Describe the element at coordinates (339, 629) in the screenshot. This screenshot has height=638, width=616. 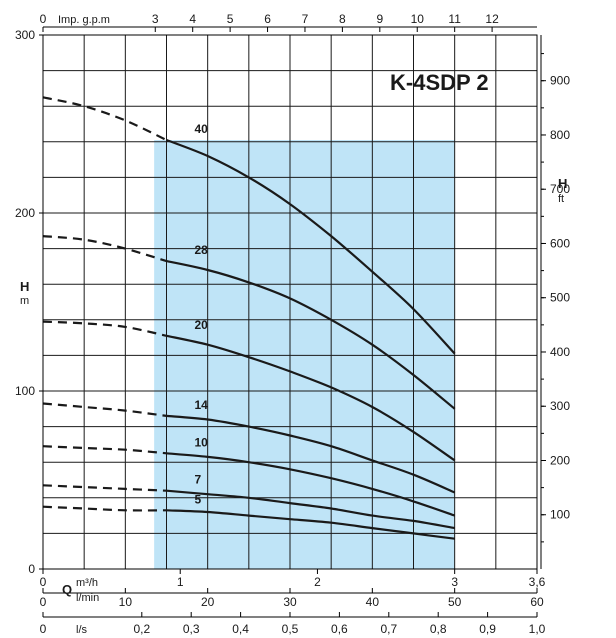
I see `x-ls-tick-label: 0,6` at that location.